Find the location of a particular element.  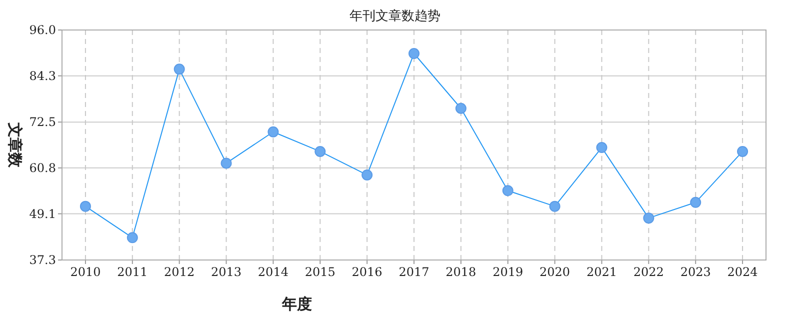

y-tick-label: 60.8 is located at coordinates (42, 167).